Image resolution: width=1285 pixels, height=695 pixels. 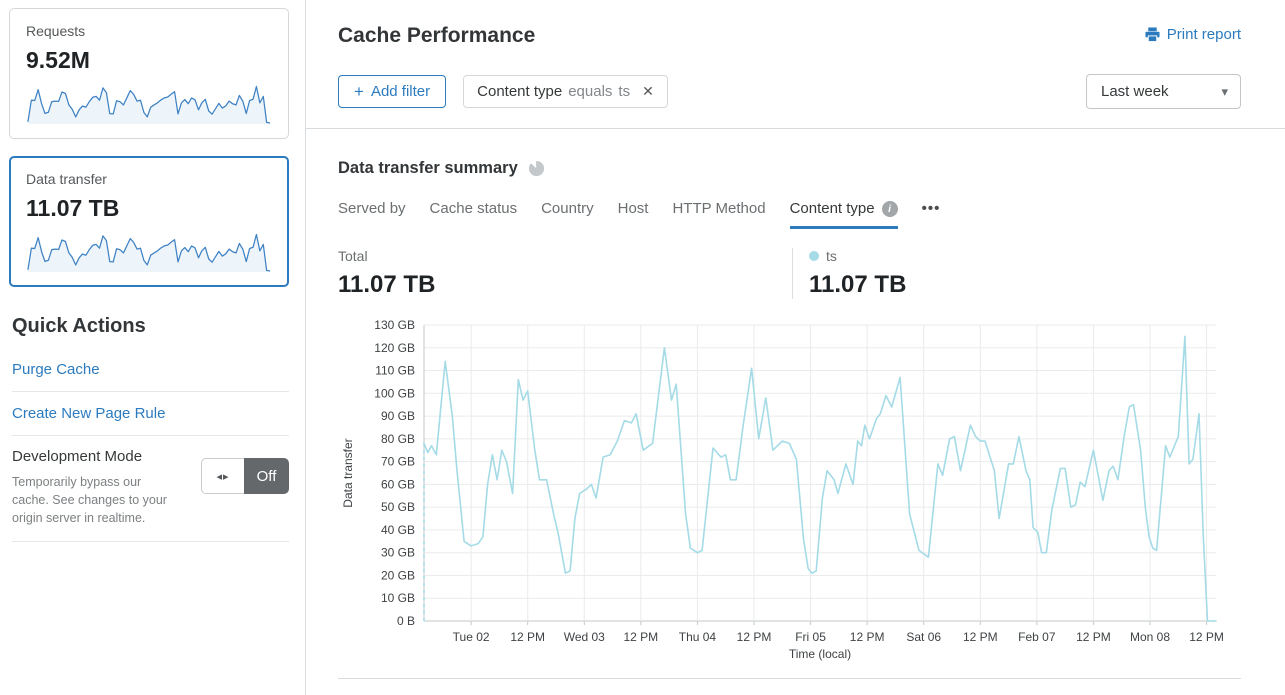 What do you see at coordinates (633, 208) in the screenshot?
I see `tab-host: Host` at bounding box center [633, 208].